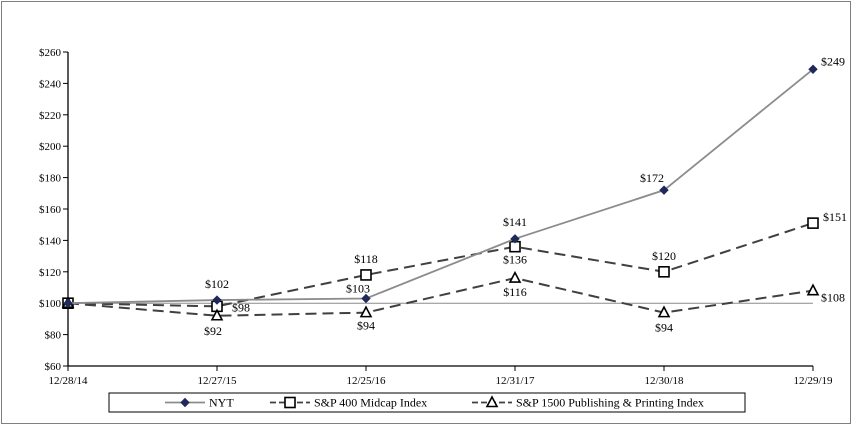  Describe the element at coordinates (50, 304) in the screenshot. I see `y-tick-label: $100` at that location.